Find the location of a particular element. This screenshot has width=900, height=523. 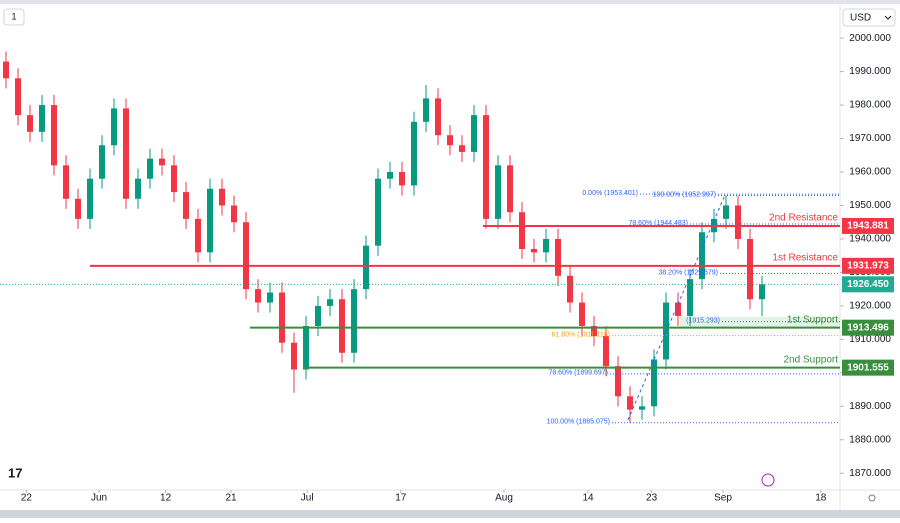

currency-label: USD is located at coordinates (860, 18).